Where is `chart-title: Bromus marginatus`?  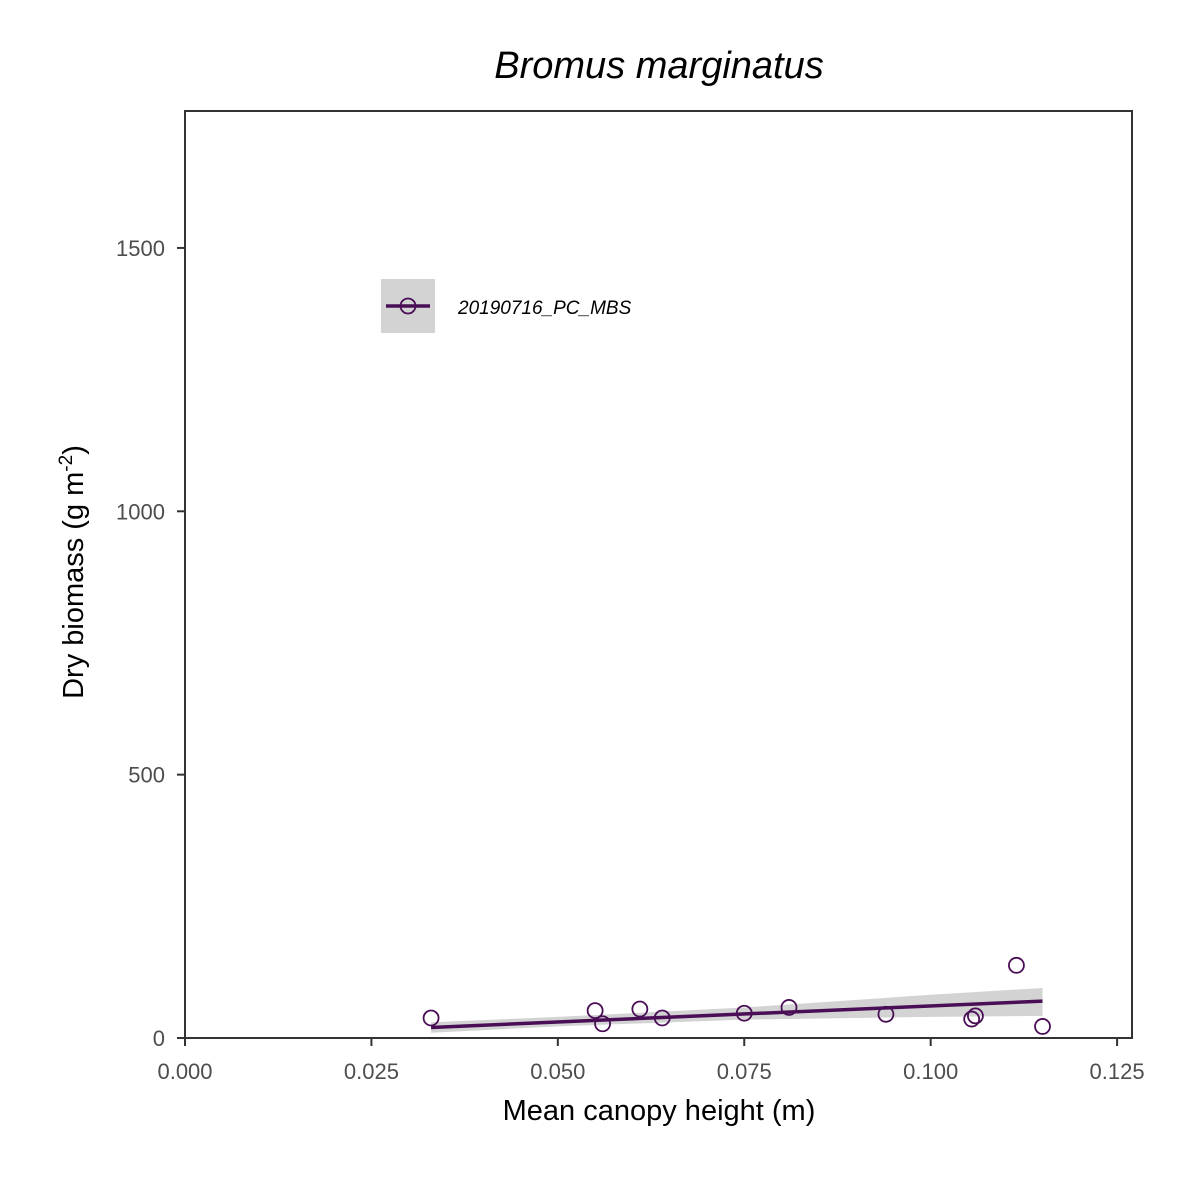
chart-title: Bromus marginatus is located at coordinates (658, 66).